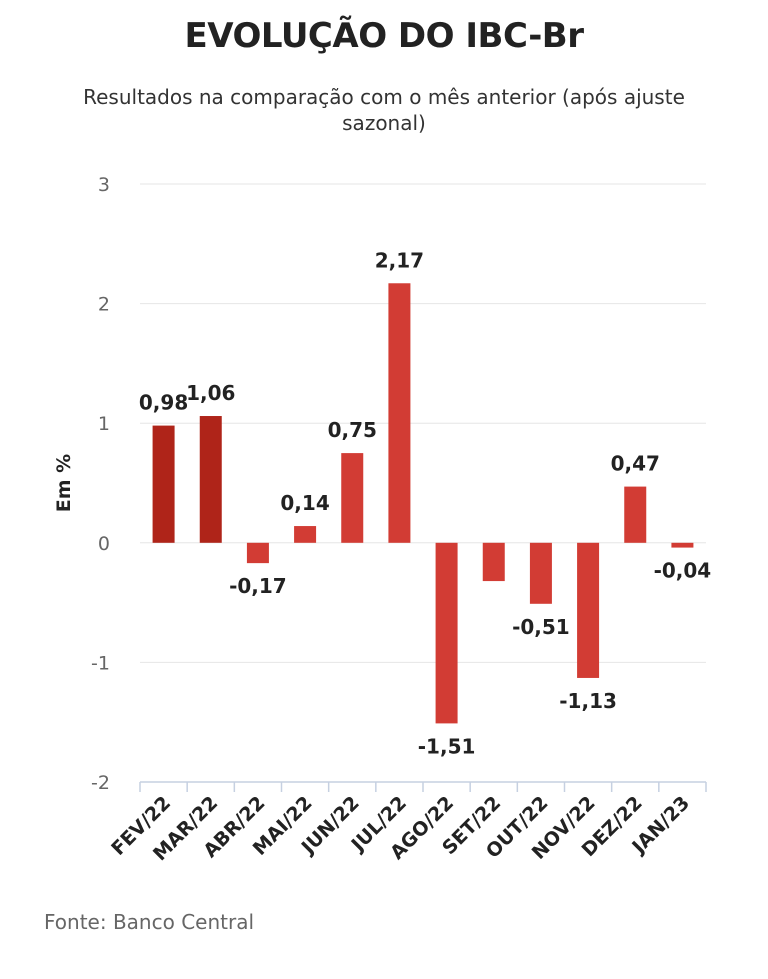 The image size is (768, 979). Describe the element at coordinates (683, 571) in the screenshot. I see `data-label: -0,04` at that location.